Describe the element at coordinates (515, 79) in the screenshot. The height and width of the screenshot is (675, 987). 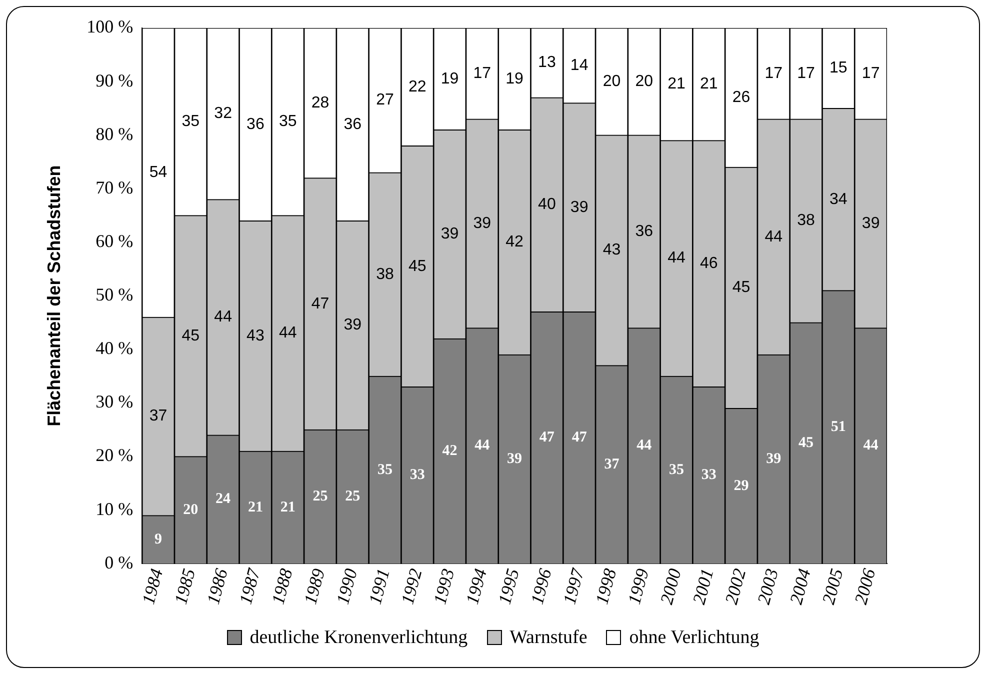
I see `data-label: 19` at that location.